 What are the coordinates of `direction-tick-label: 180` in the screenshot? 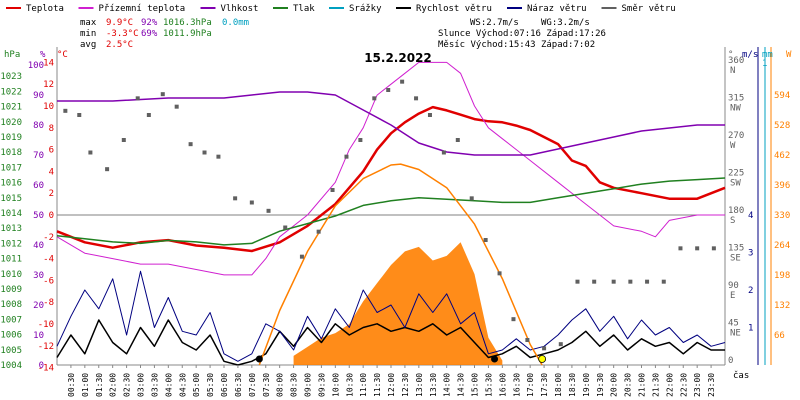 It's located at (736, 211).